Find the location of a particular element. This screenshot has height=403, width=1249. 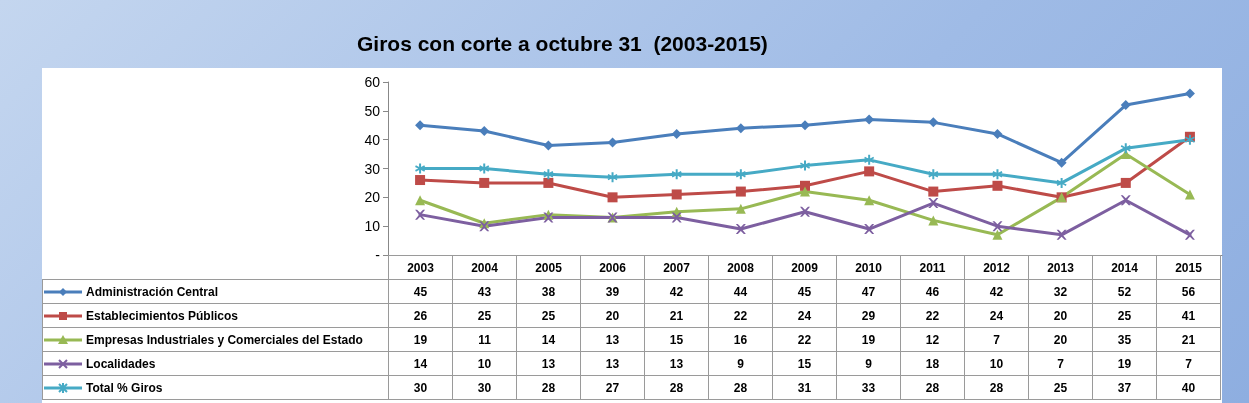

y-tick-label: 40 is located at coordinates (372, 139).